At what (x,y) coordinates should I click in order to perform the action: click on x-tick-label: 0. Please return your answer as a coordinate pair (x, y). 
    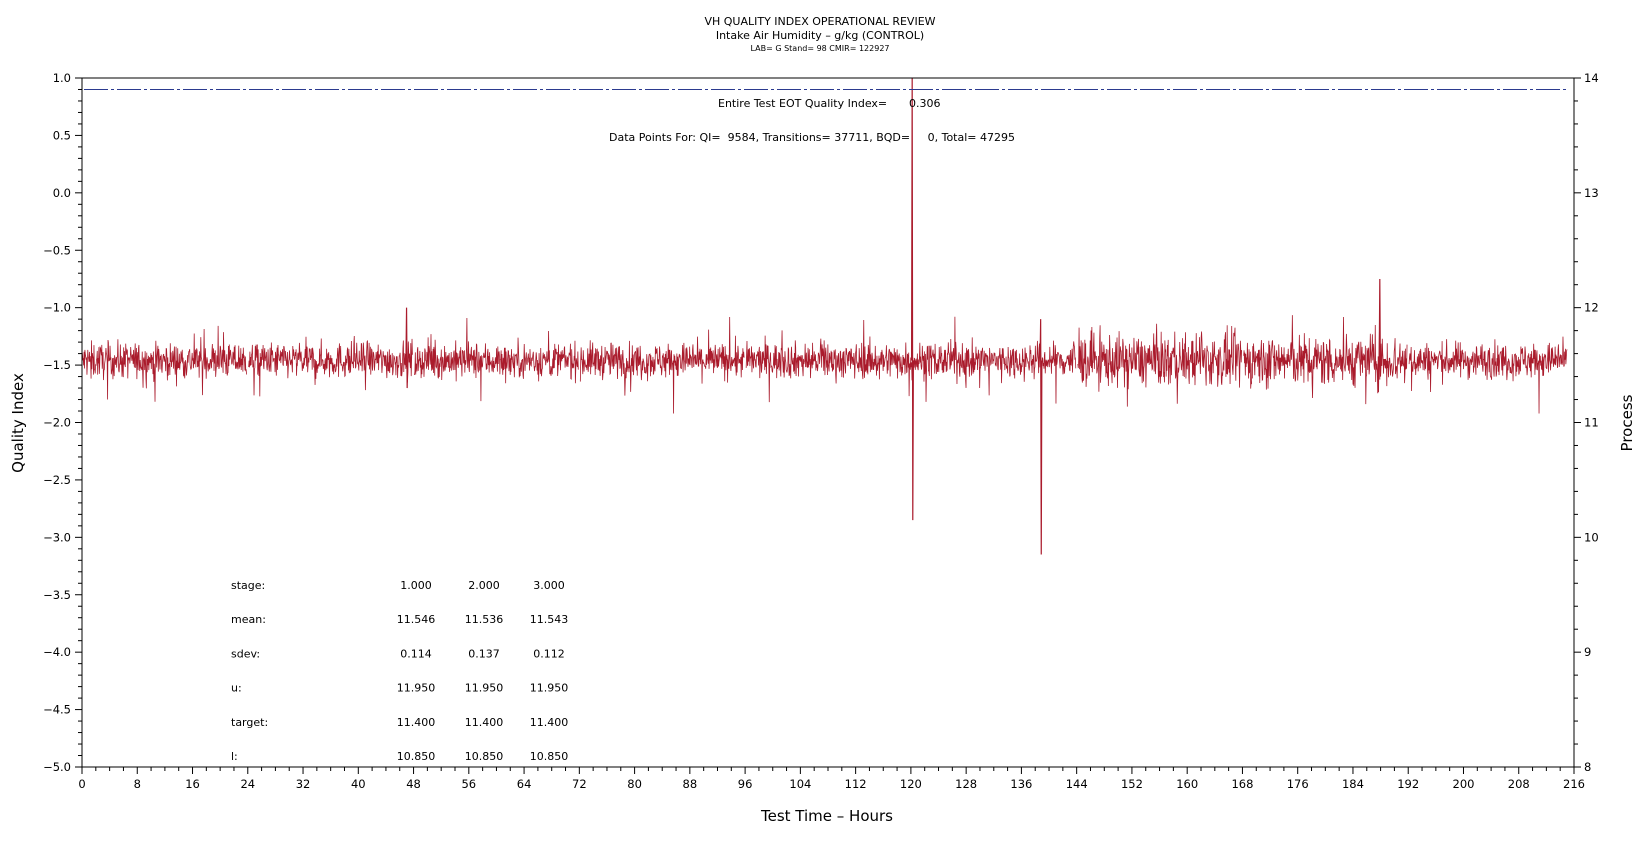
    Looking at the image, I should click on (81, 784).